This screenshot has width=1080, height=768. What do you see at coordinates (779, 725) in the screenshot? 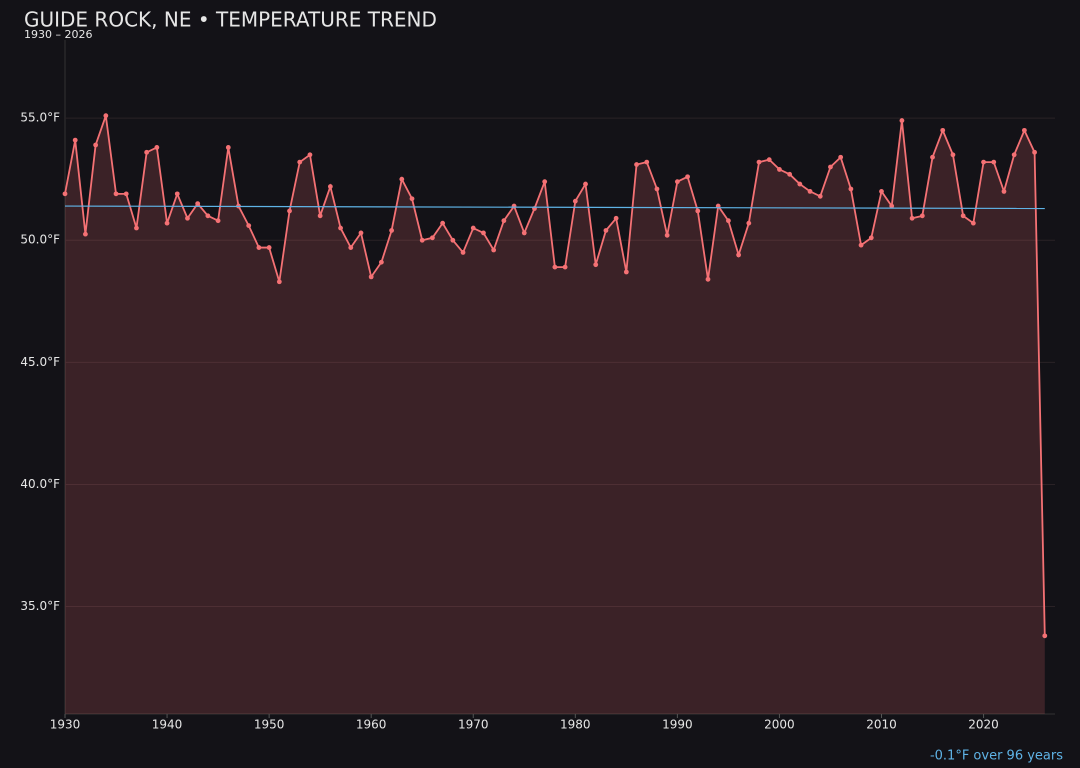
I see `x-tick-label: 2000` at bounding box center [779, 725].